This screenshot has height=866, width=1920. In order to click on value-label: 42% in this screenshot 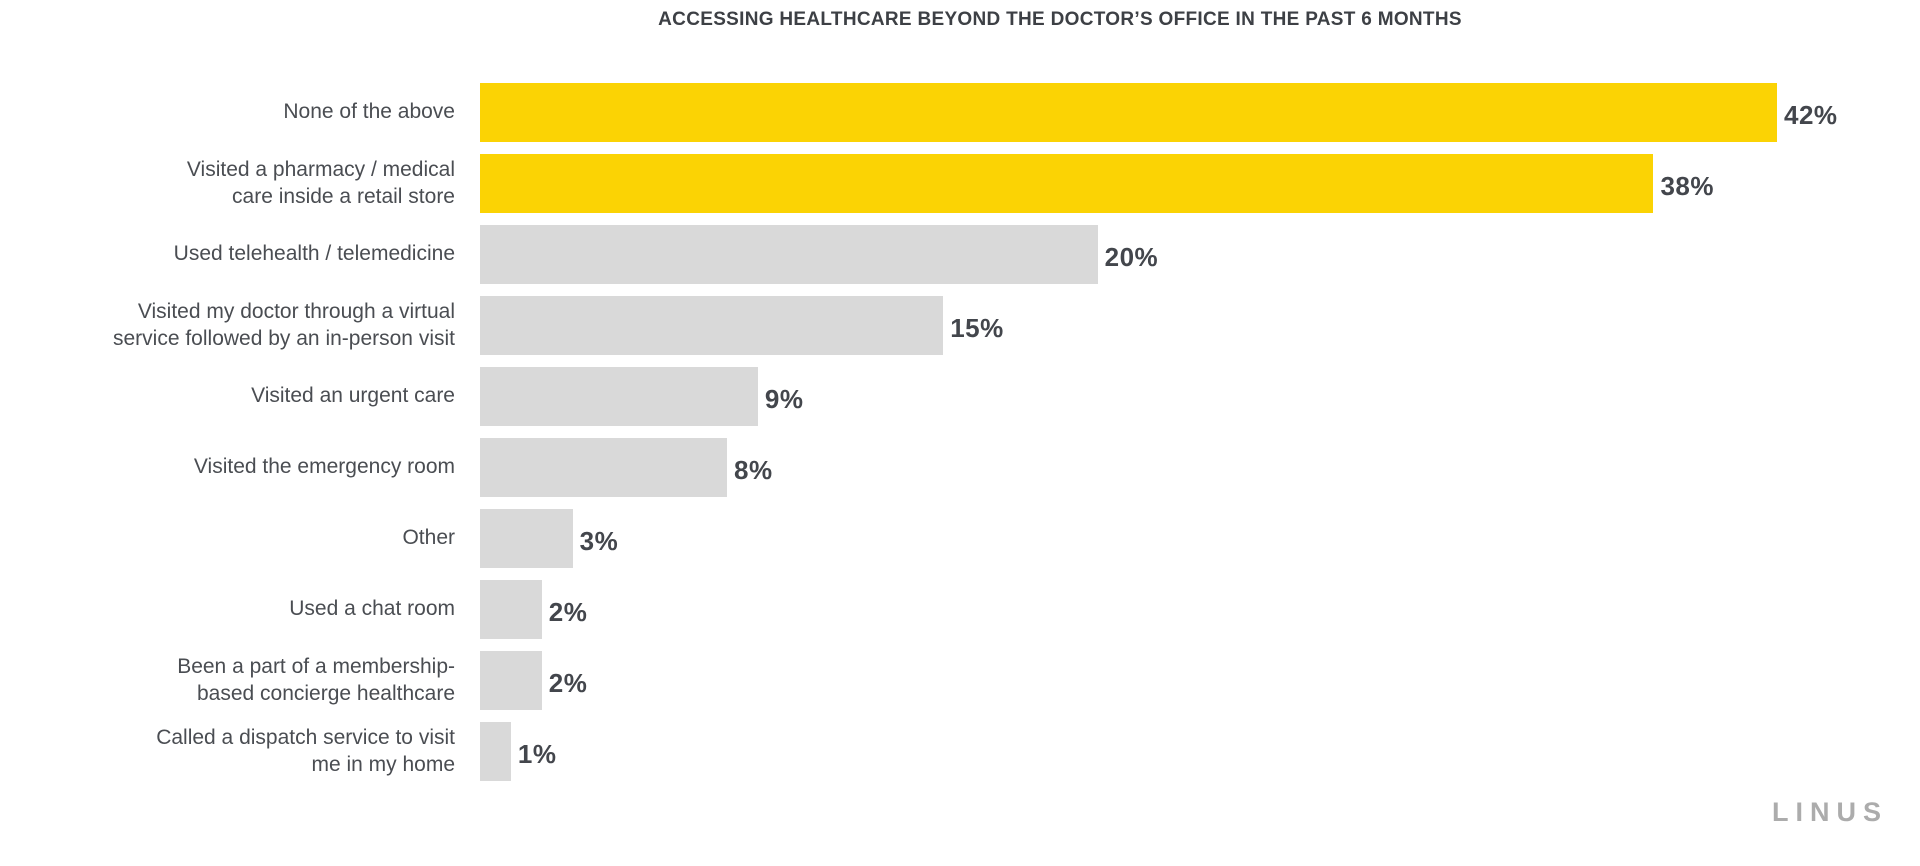, I will do `click(1811, 115)`.